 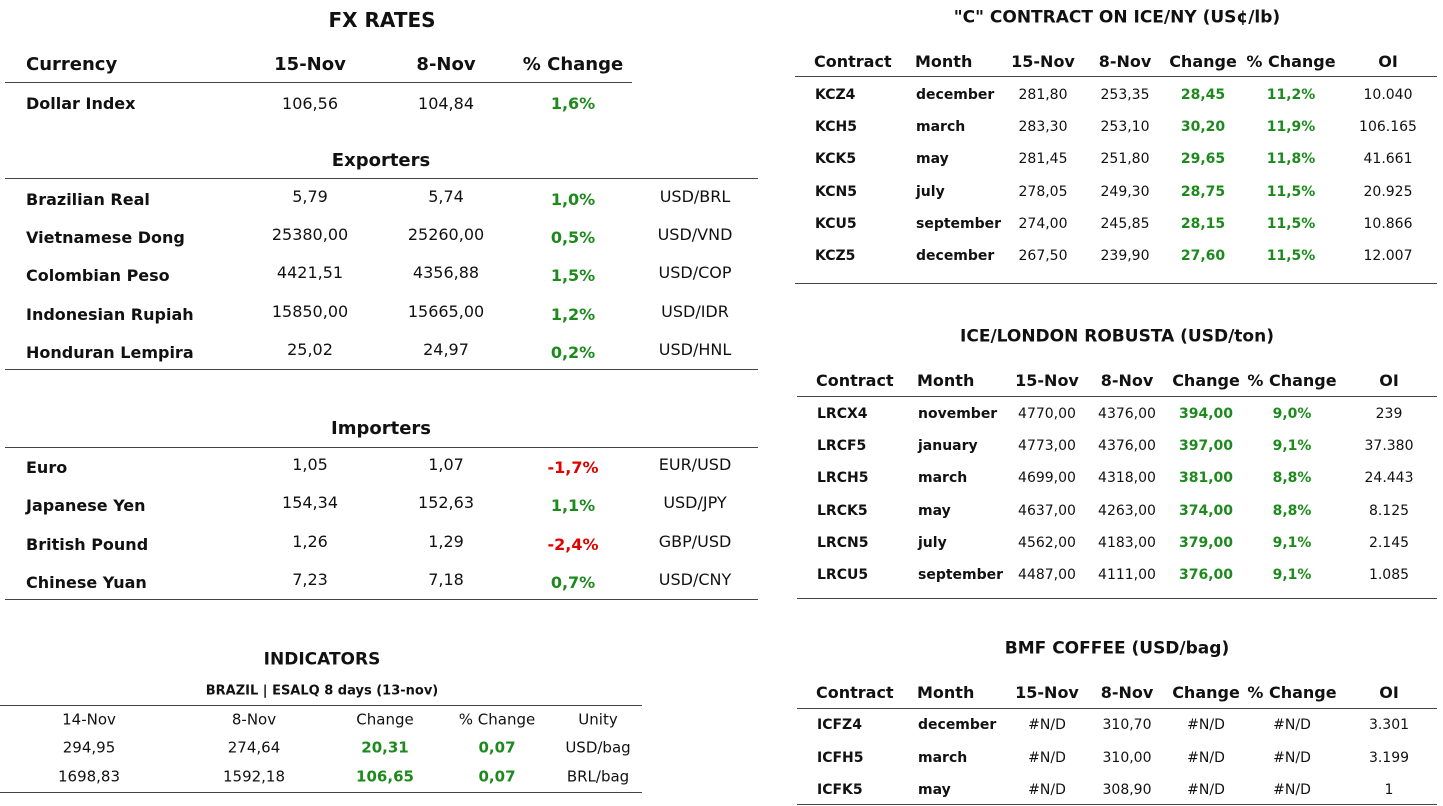 What do you see at coordinates (1047, 414) in the screenshot?
I see `cell: 4770,00` at bounding box center [1047, 414].